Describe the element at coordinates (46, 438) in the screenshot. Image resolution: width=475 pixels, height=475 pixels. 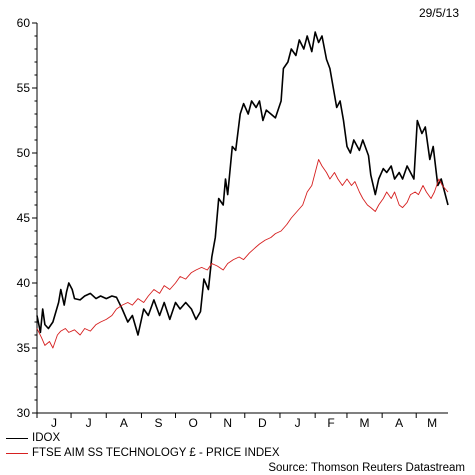
I see `legend-label-idox: IDOX` at that location.